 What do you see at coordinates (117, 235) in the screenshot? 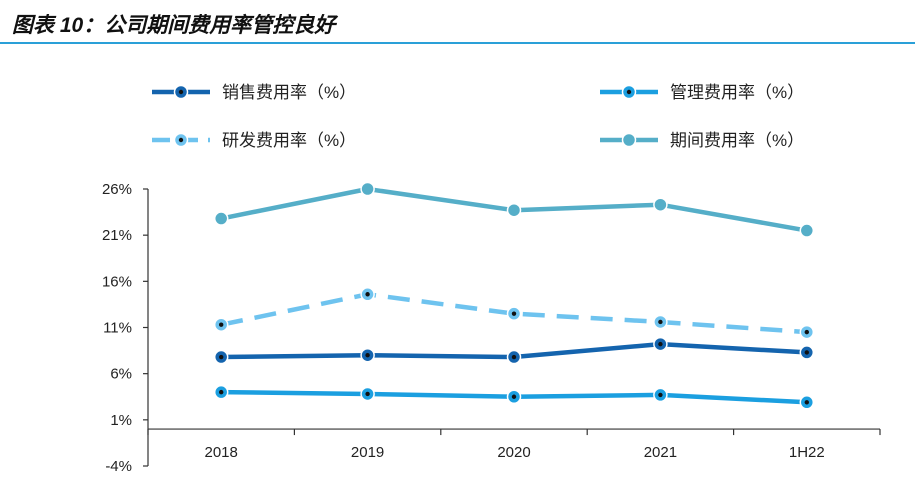
I see `y-tick-label: 21%` at bounding box center [117, 235].